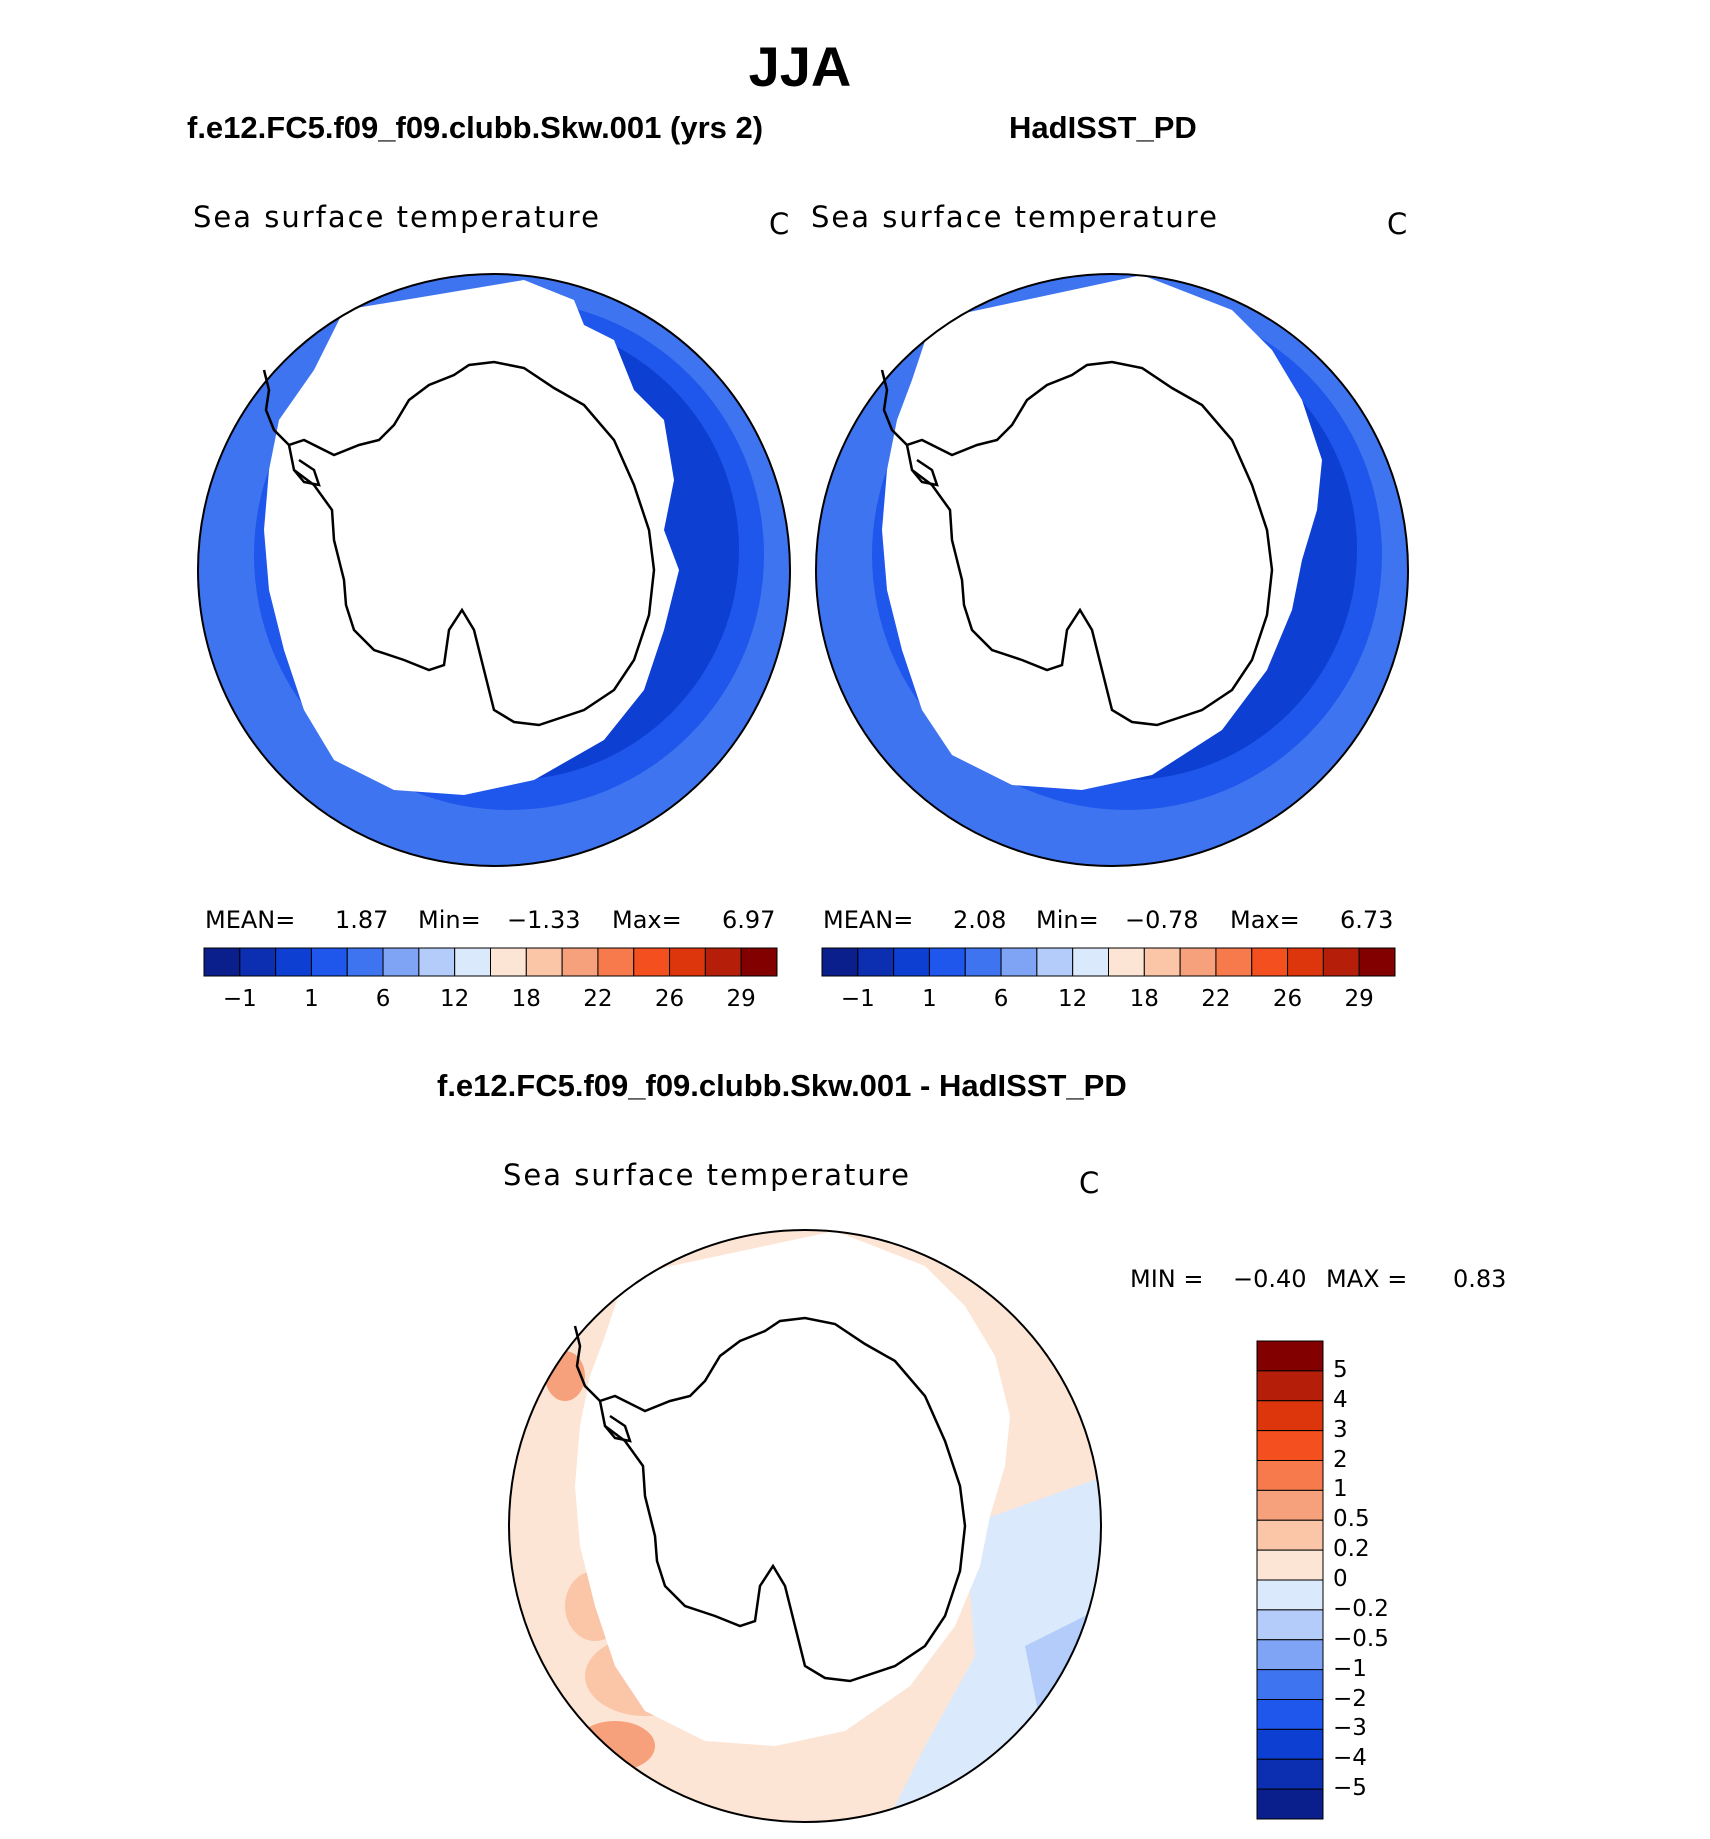 The height and width of the screenshot is (1839, 1710). Describe the element at coordinates (1270, 1279) in the screenshot. I see `min-value: −0.40` at that location.